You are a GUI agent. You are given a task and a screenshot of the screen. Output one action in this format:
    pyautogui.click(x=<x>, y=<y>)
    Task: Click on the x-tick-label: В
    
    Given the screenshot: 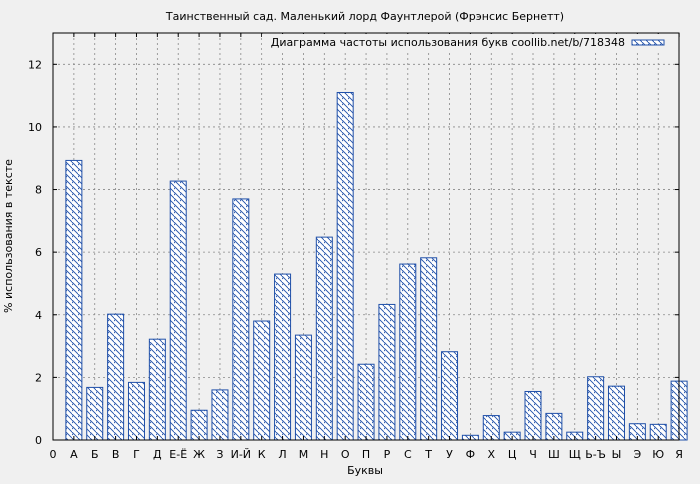 What is the action you would take?
    pyautogui.click(x=116, y=454)
    